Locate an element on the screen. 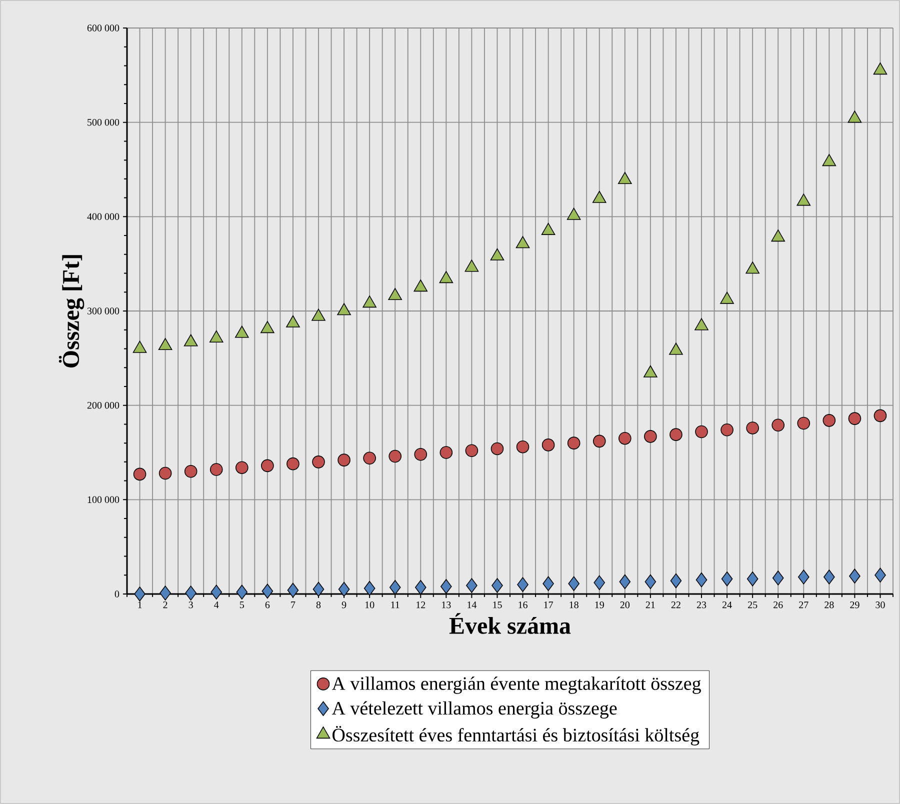 The width and height of the screenshot is (900, 804). x-tick-label: 27 is located at coordinates (803, 605).